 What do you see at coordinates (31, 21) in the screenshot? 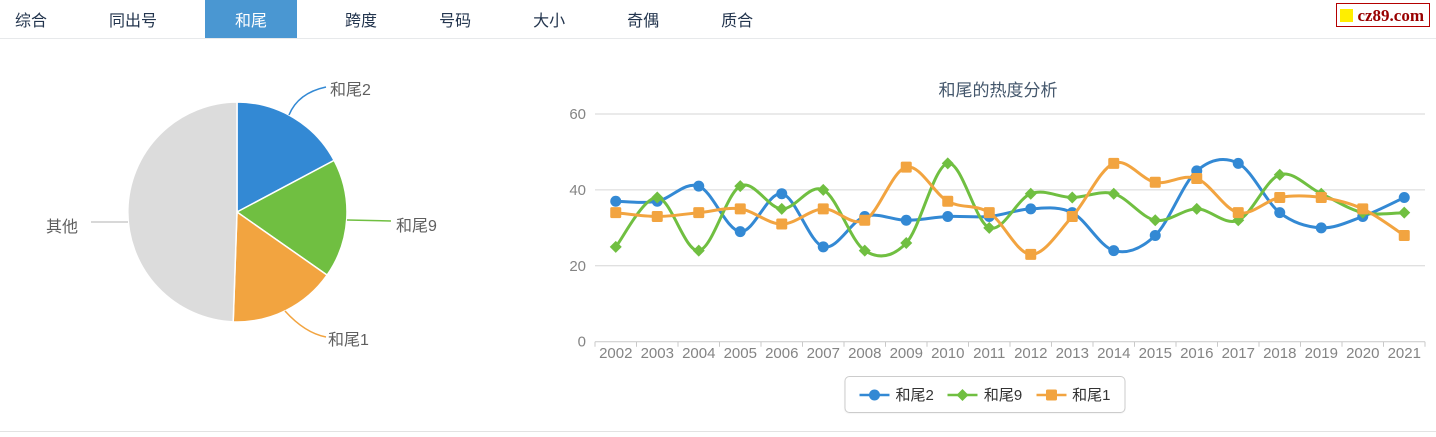
I see `tab-zonghe: 综合` at bounding box center [31, 21].